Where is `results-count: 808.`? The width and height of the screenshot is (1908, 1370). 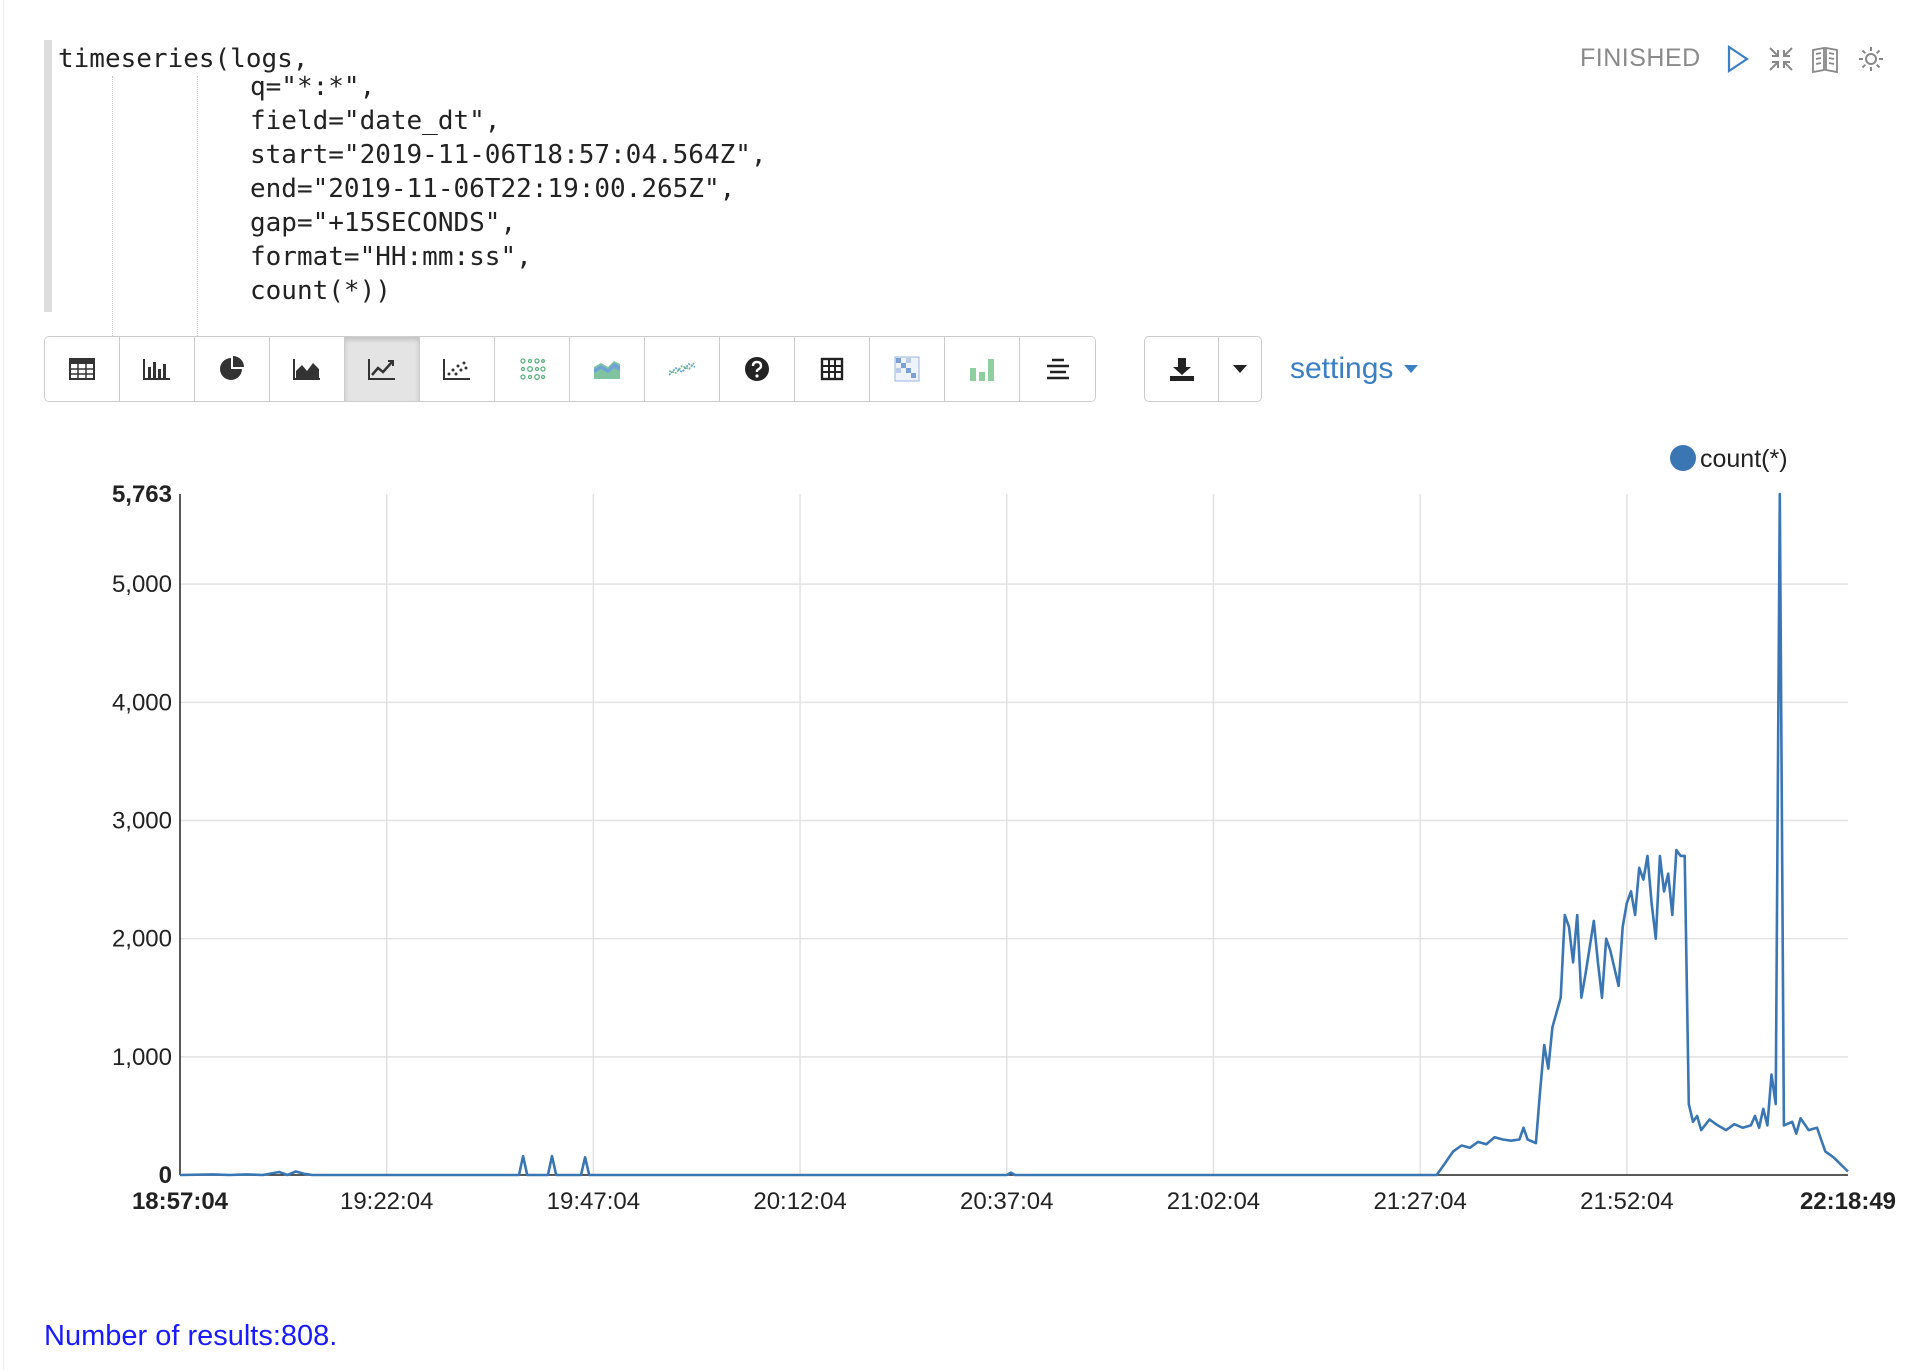
results-count: 808. is located at coordinates (309, 1336).